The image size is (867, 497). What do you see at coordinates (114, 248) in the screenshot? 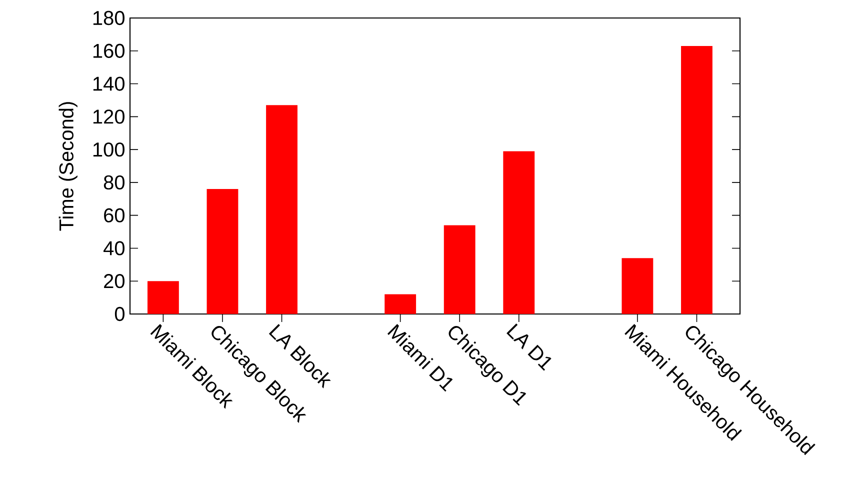
I see `y-tick-label: 40` at bounding box center [114, 248].